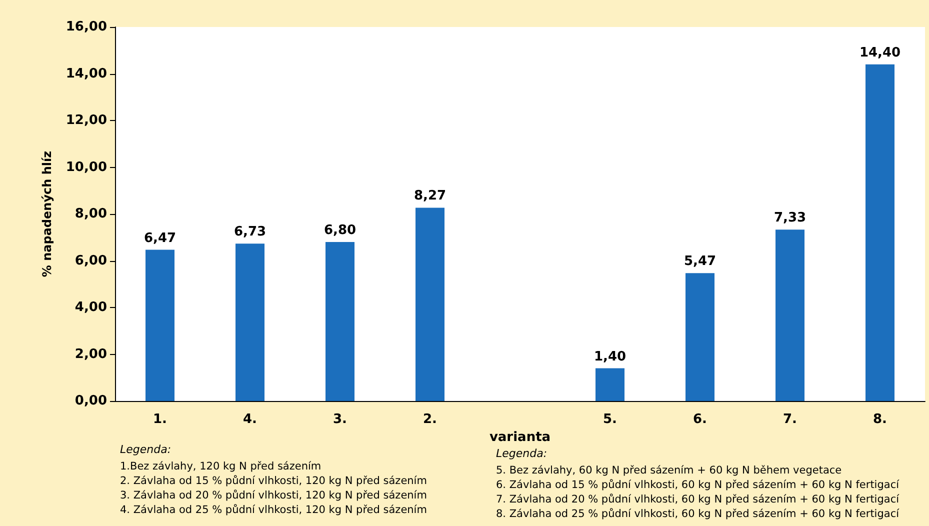 This screenshot has height=526, width=929. Describe the element at coordinates (250, 232) in the screenshot. I see `data-label: 6,73` at that location.